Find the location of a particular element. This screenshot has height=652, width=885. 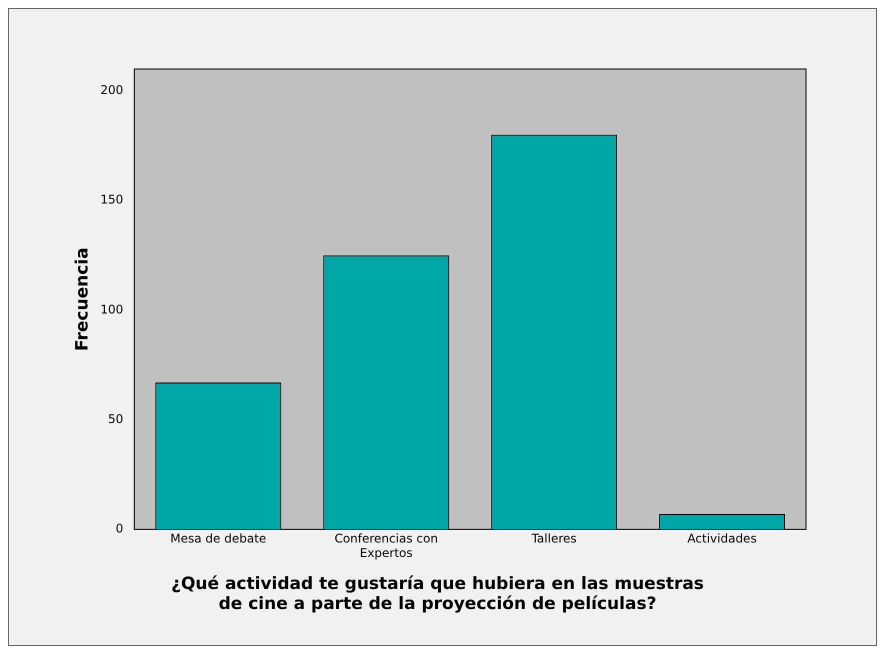

x-tick-label: Mesa de debate is located at coordinates (218, 539).